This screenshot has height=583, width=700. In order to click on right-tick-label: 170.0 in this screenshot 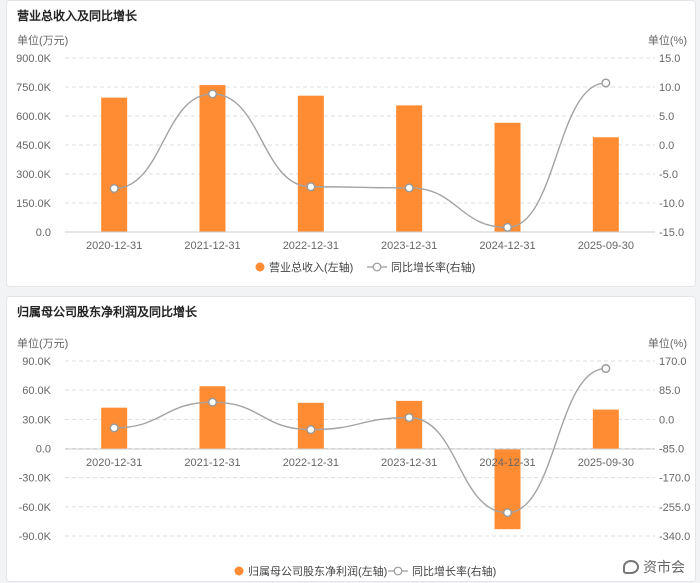, I will do `click(673, 362)`.